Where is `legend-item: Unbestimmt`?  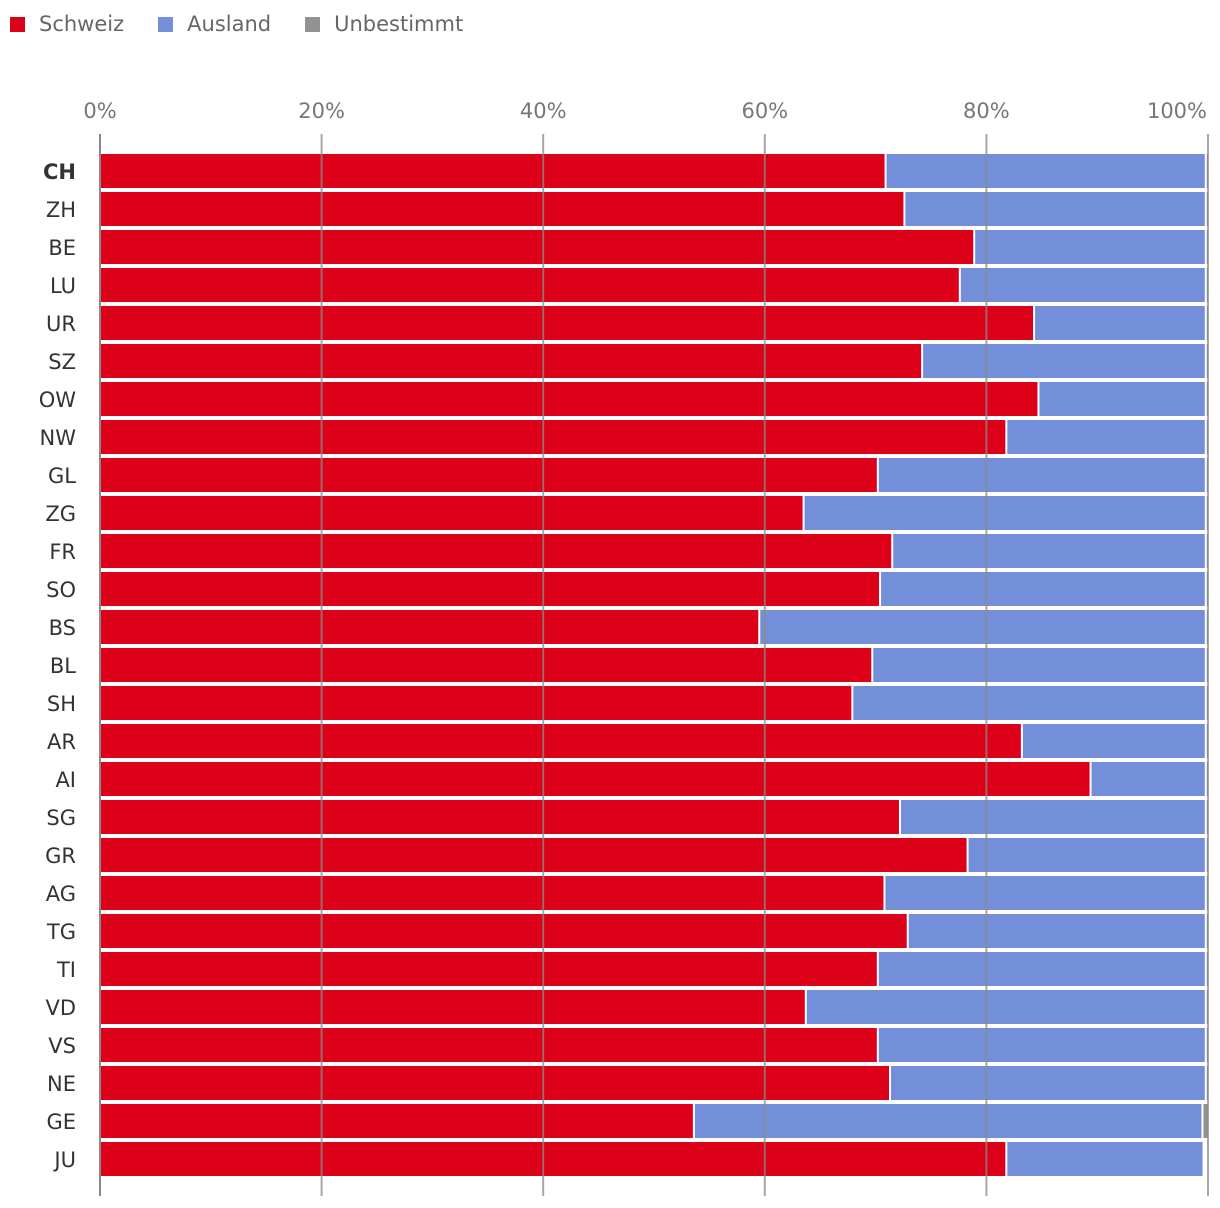 legend-item: Unbestimmt is located at coordinates (384, 24).